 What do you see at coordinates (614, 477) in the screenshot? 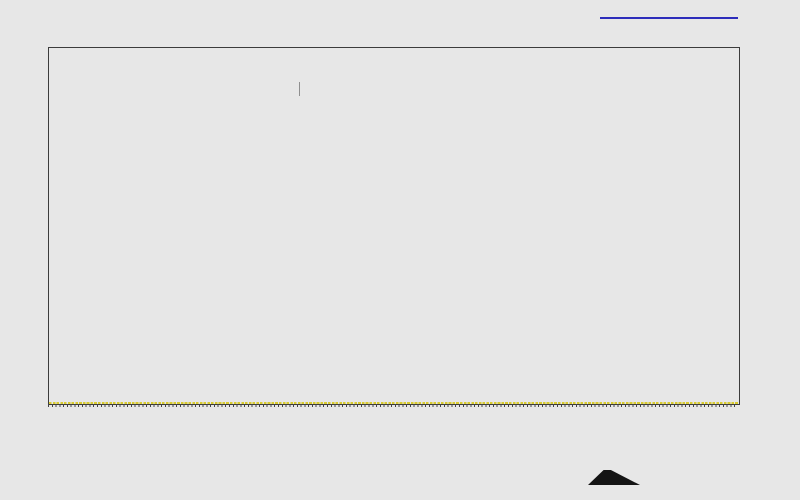
I see `volcano-icon` at bounding box center [614, 477].